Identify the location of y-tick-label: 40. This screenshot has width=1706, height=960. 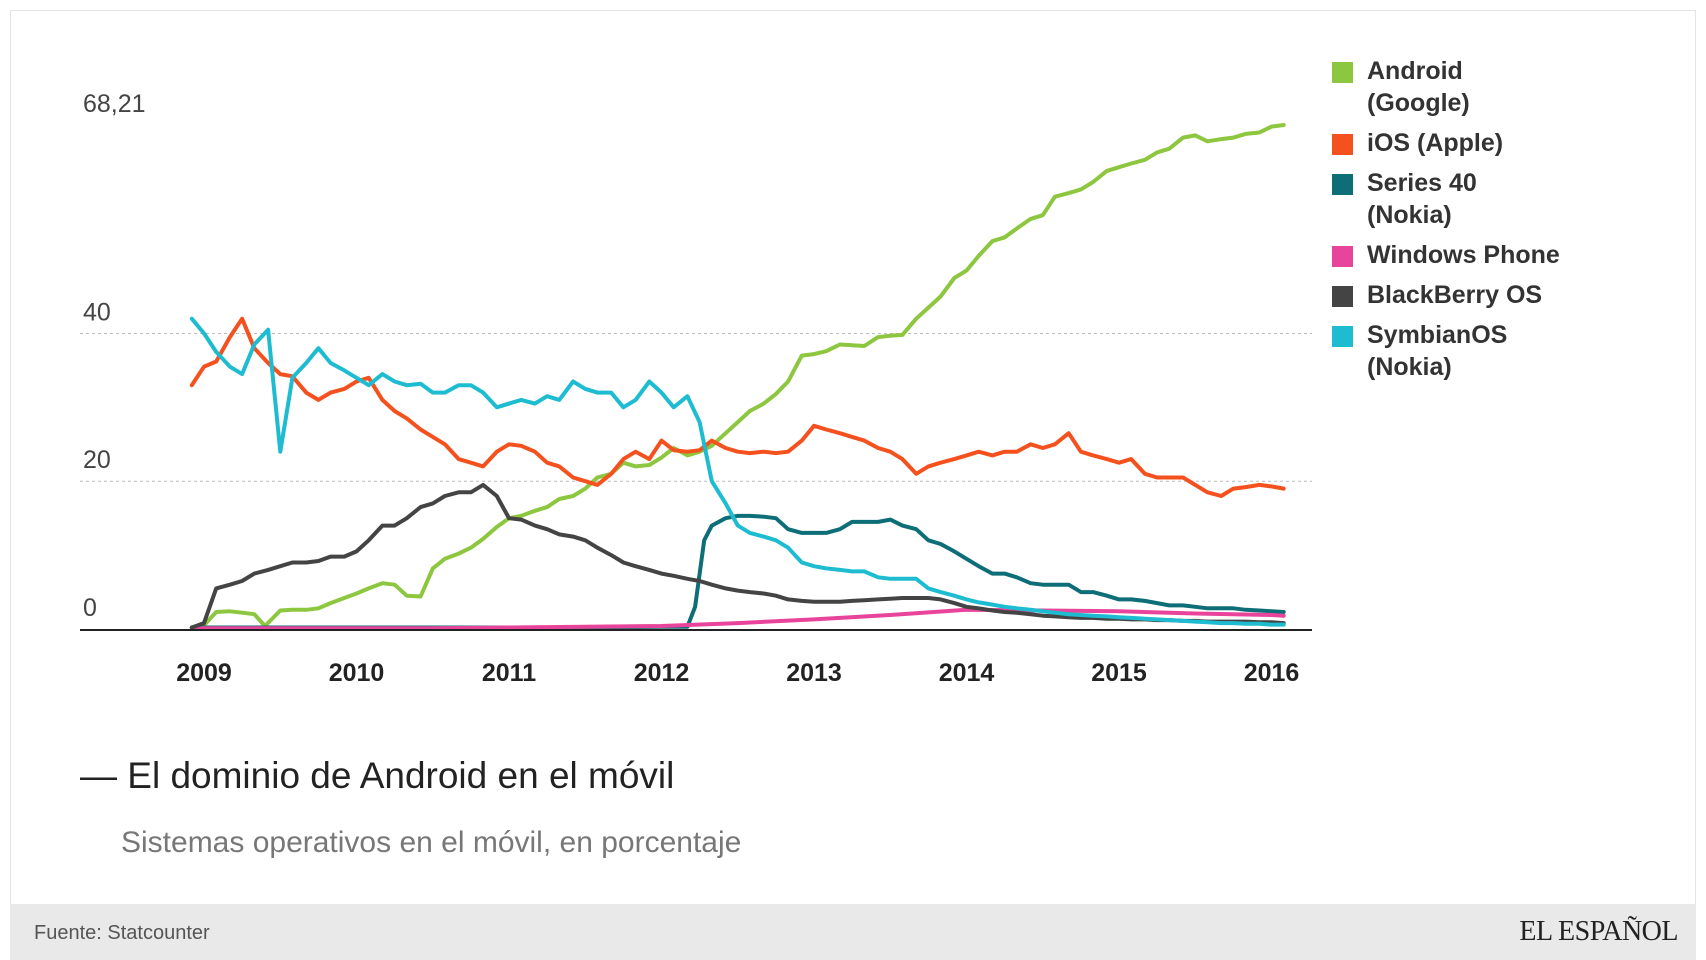
(97, 312).